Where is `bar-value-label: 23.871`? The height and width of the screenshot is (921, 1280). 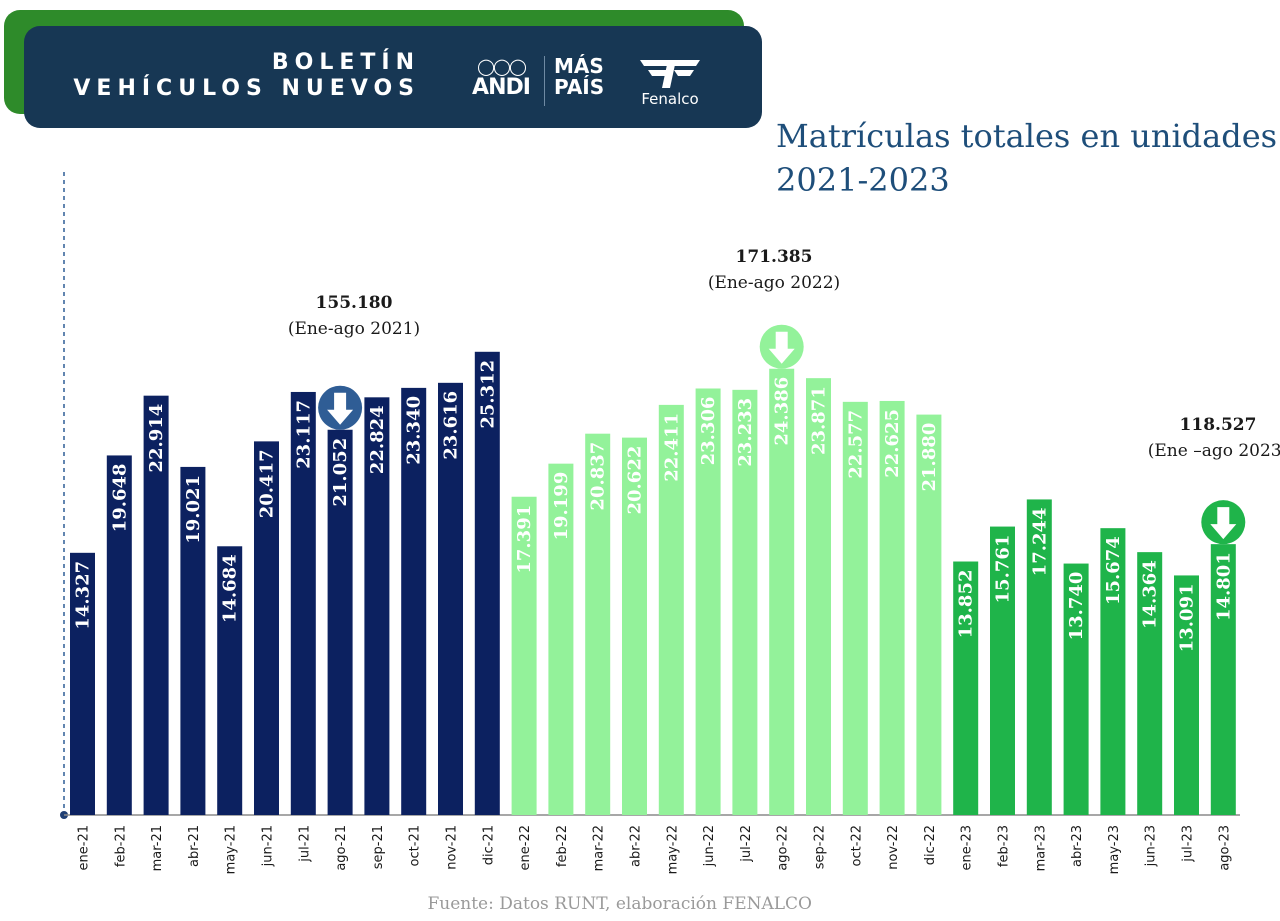 bar-value-label: 23.871 is located at coordinates (819, 420).